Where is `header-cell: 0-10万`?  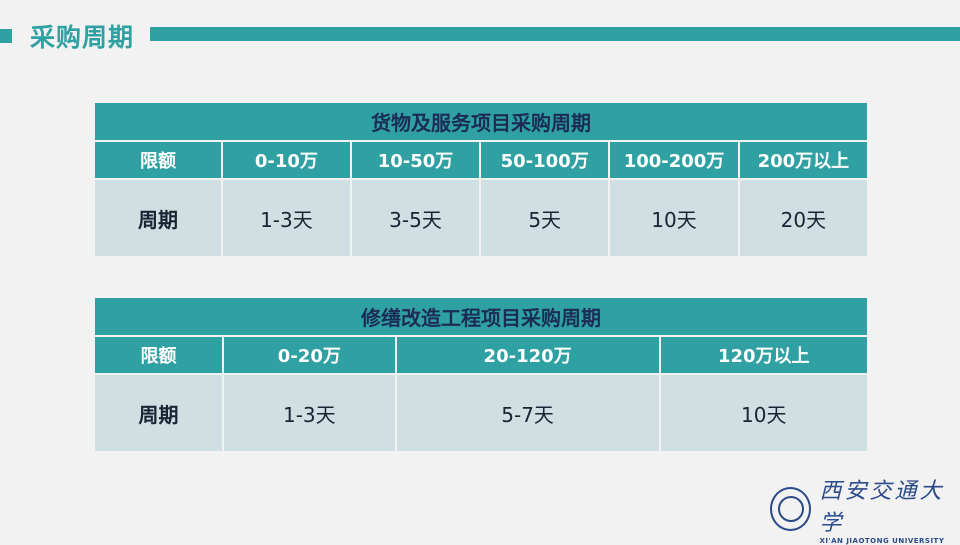
header-cell: 0-10万 is located at coordinates (286, 160).